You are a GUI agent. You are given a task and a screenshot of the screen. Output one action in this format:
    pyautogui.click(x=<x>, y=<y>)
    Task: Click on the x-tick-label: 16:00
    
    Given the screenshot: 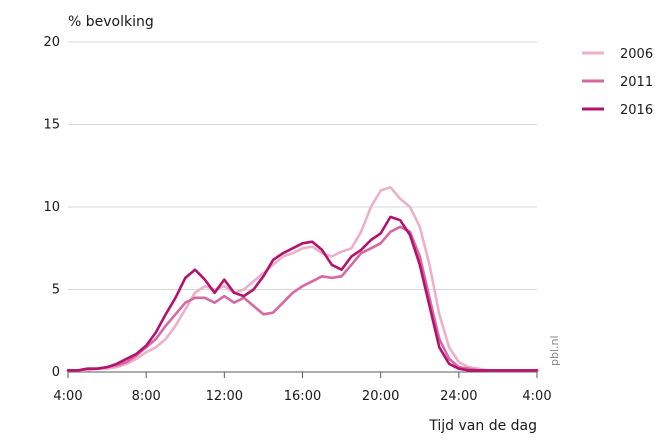 What is the action you would take?
    pyautogui.click(x=302, y=396)
    